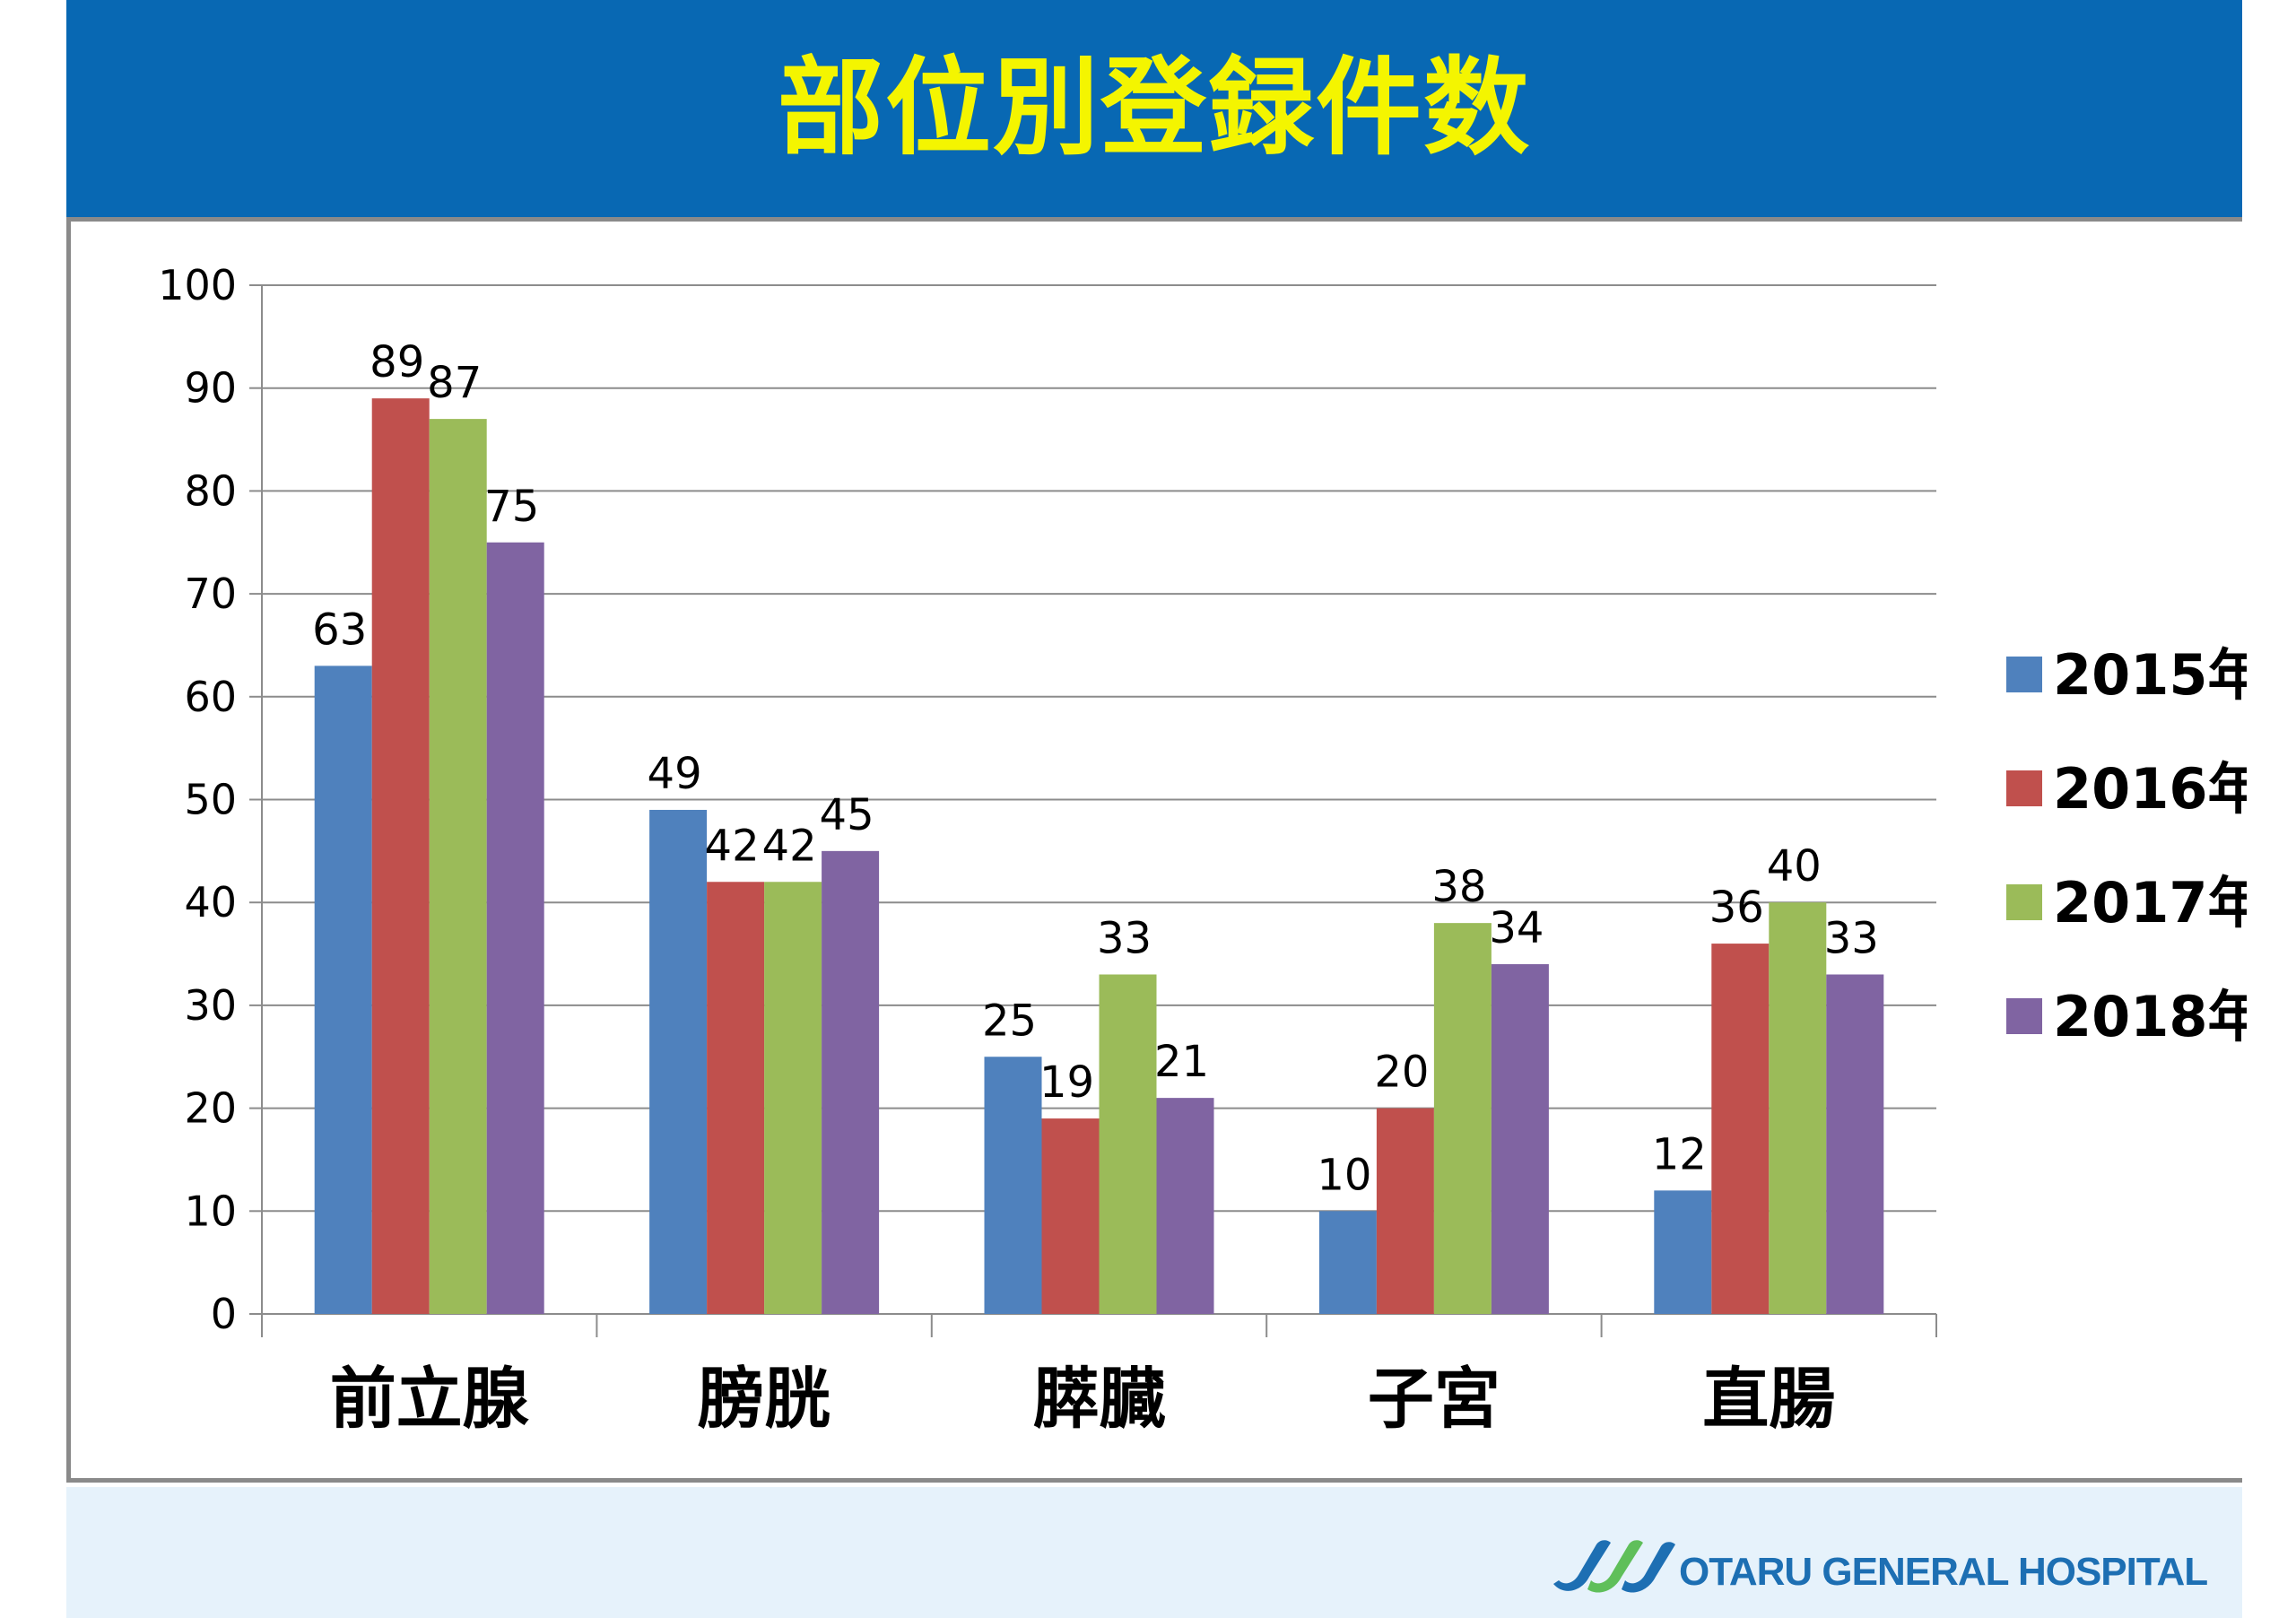 The height and width of the screenshot is (1618, 2296). Describe the element at coordinates (210, 388) in the screenshot. I see `y-tick-label: 90` at that location.